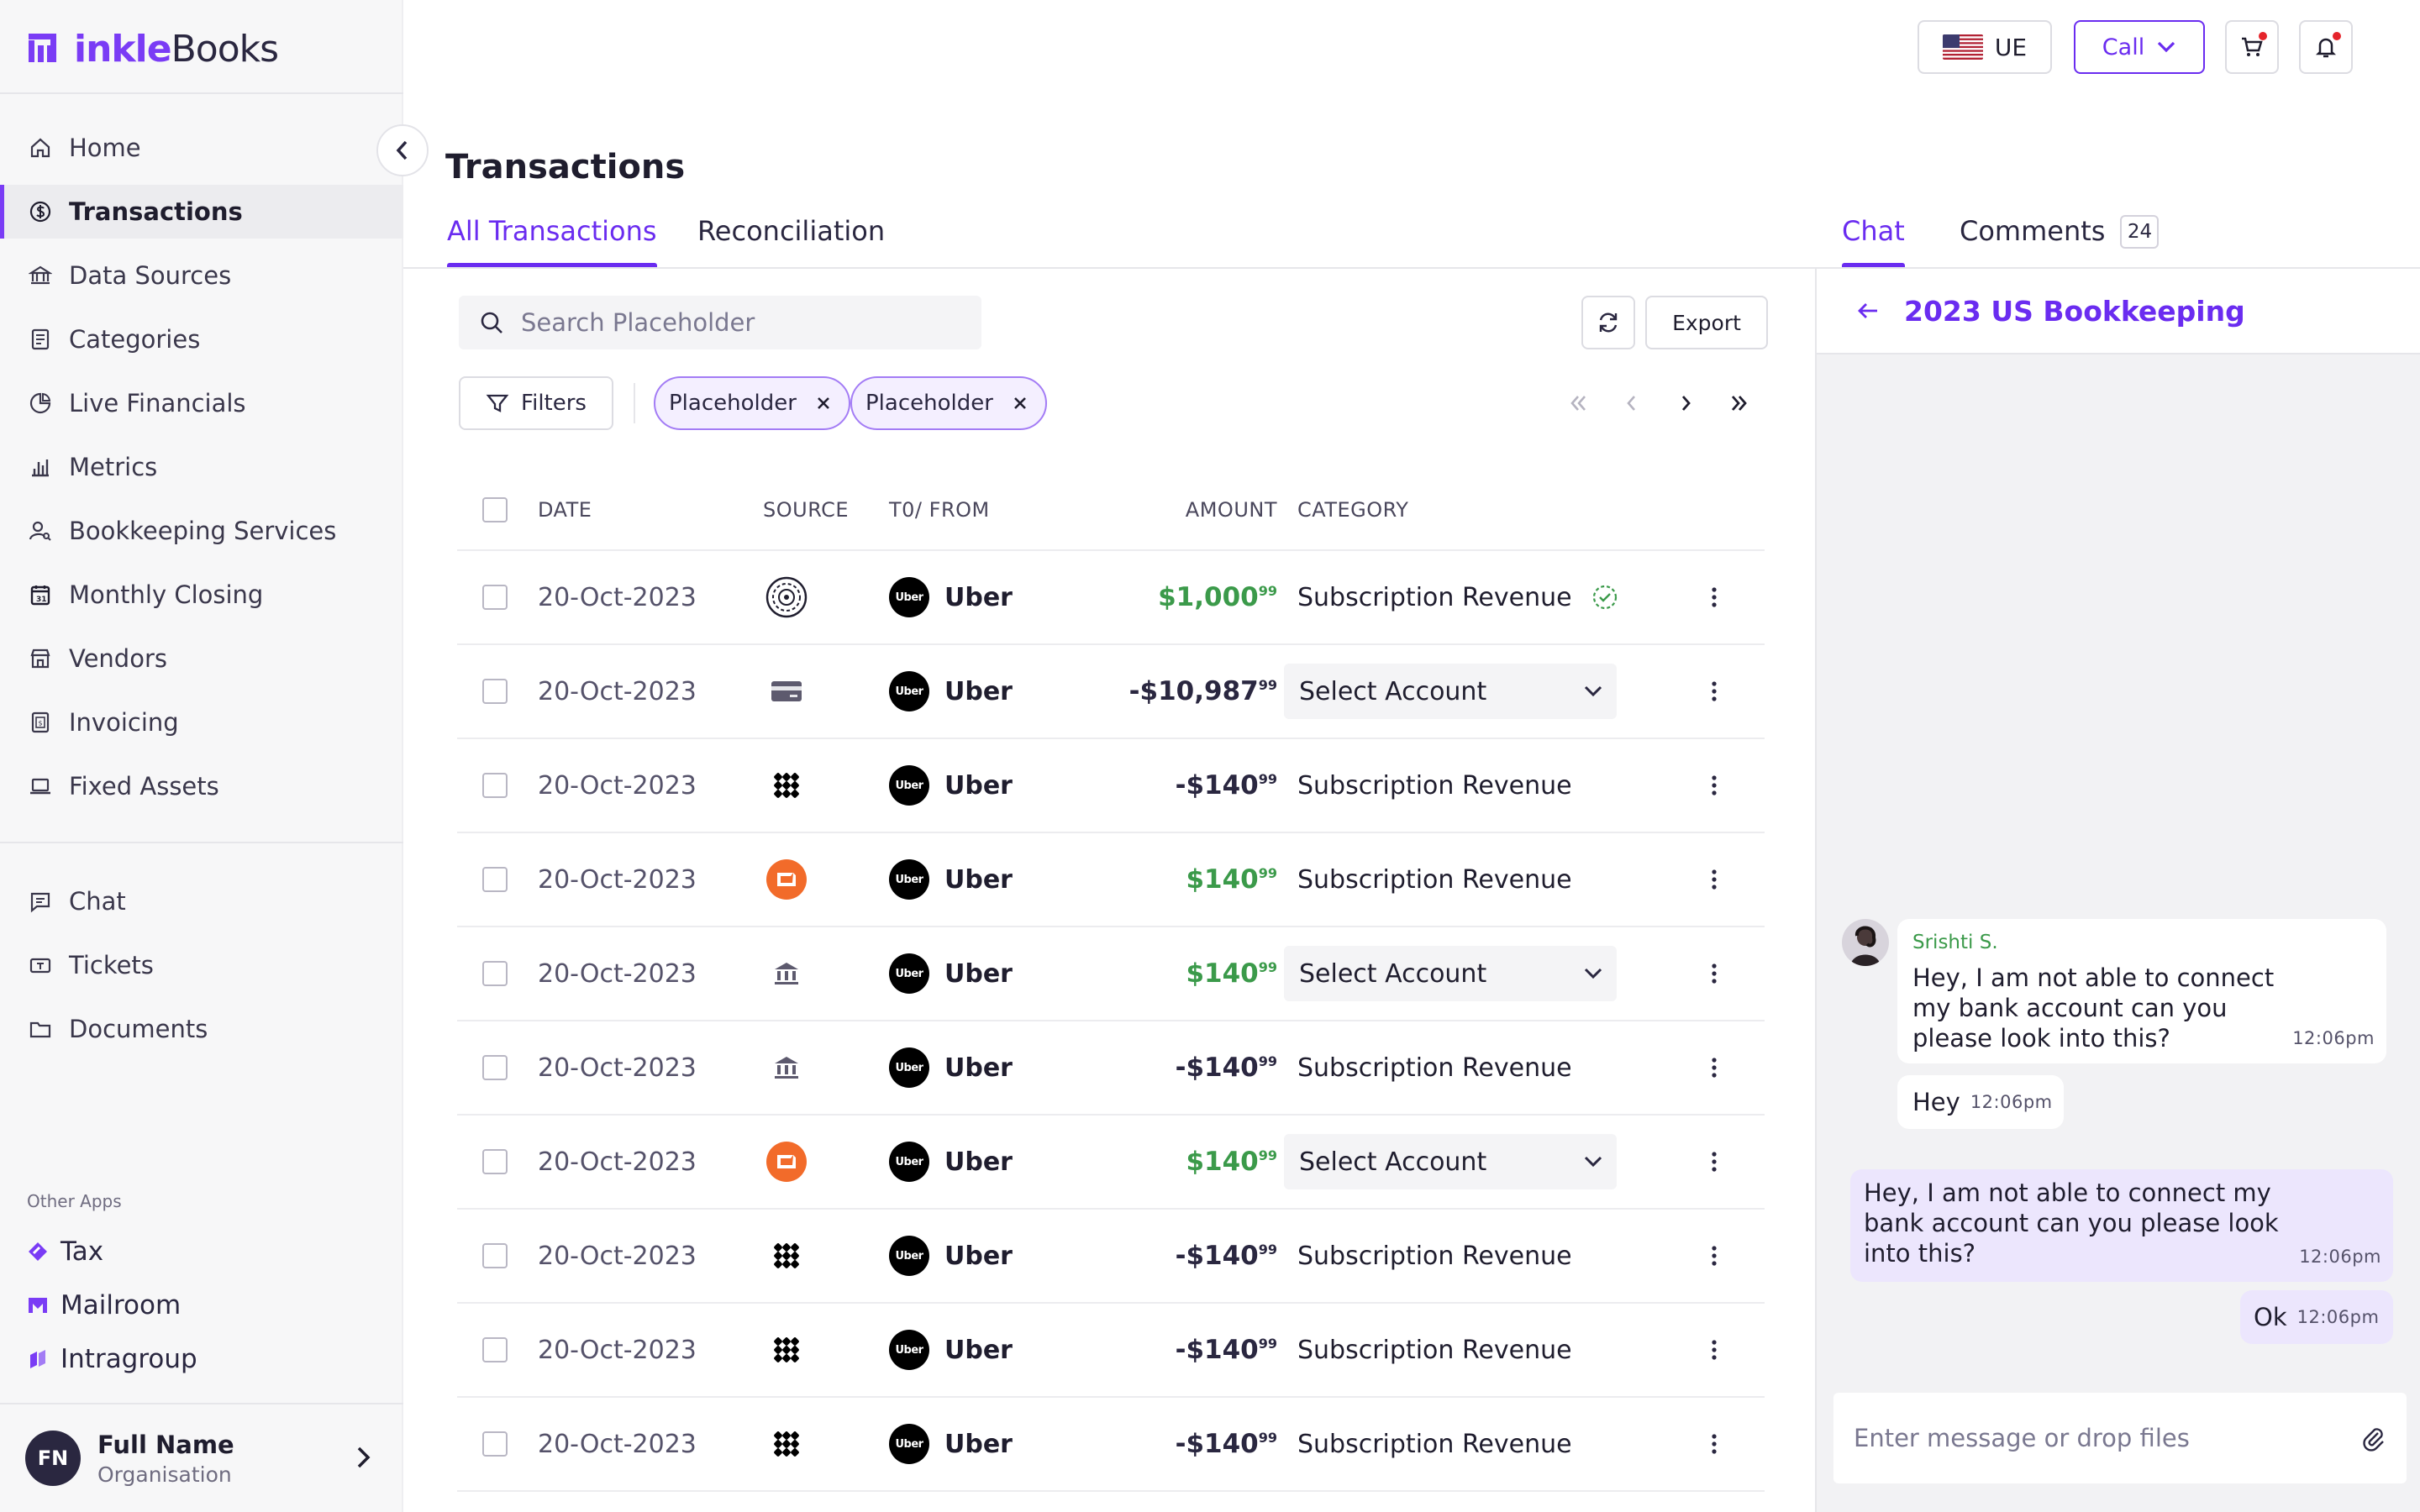  What do you see at coordinates (65, 1251) in the screenshot?
I see `other-app-tax: Tax` at bounding box center [65, 1251].